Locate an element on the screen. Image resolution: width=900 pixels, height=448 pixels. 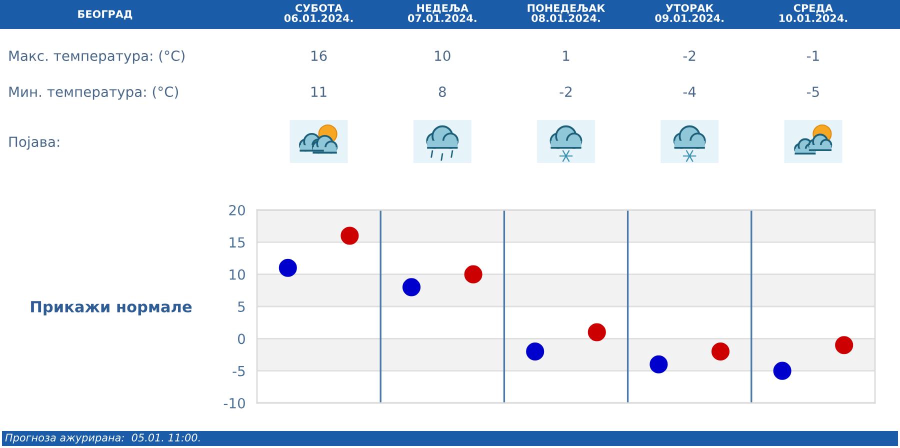
data-label: -4 is located at coordinates (689, 91).